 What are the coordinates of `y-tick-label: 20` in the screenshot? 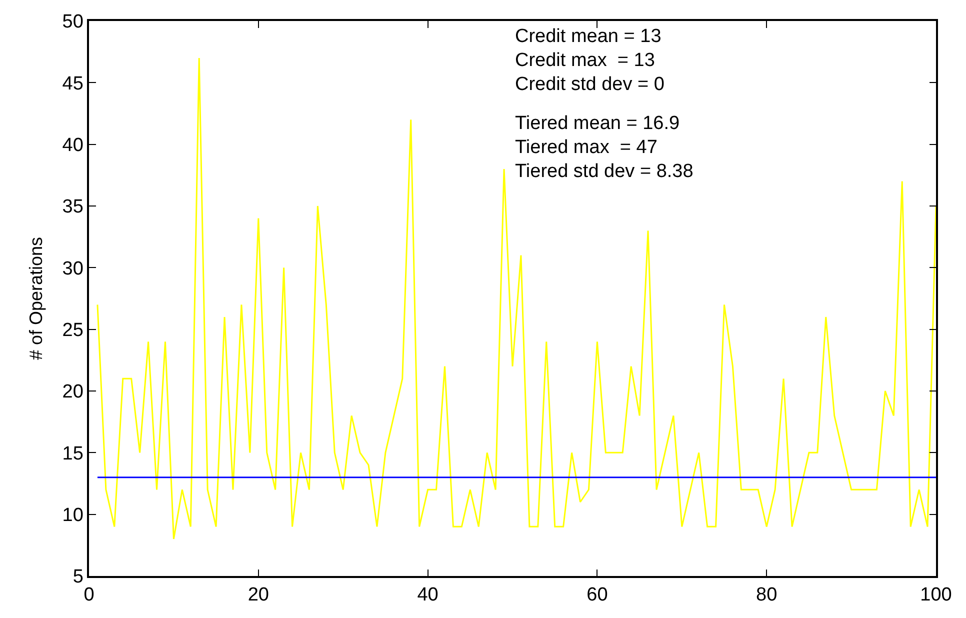 It's located at (73, 392).